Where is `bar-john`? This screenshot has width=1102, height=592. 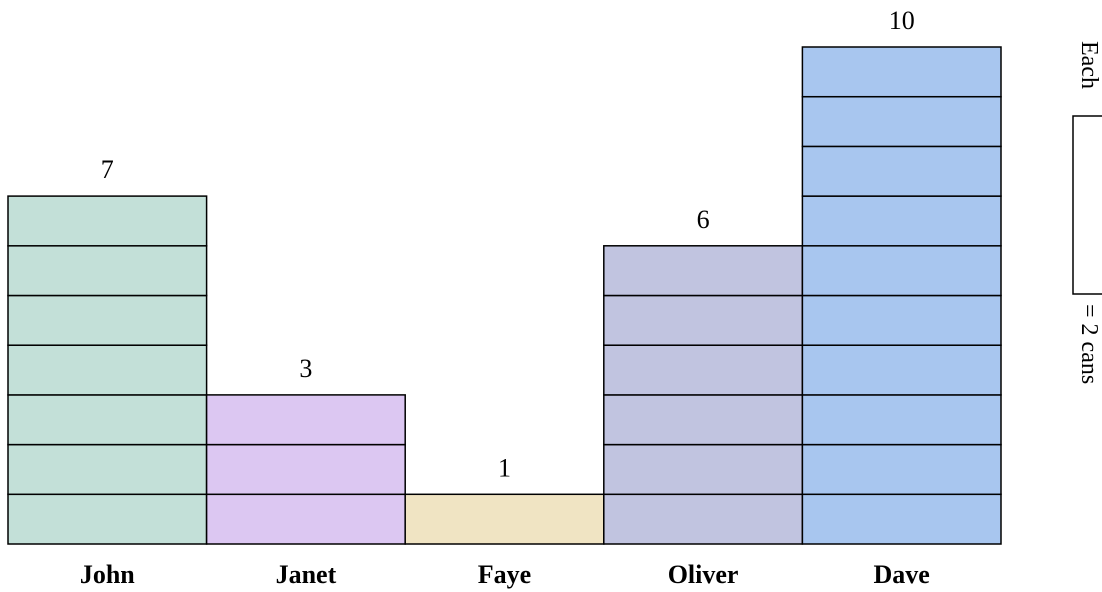
bar-john is located at coordinates (107, 370).